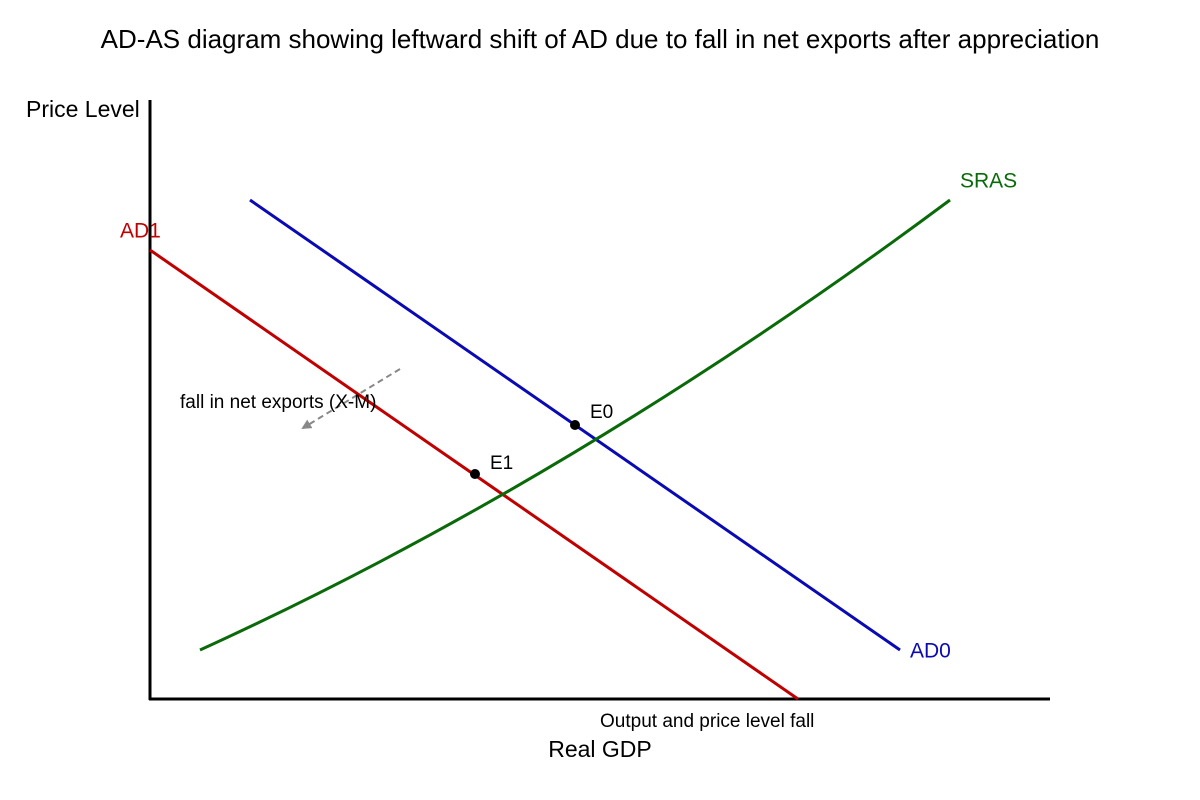 Image resolution: width=1200 pixels, height=800 pixels. What do you see at coordinates (140, 231) in the screenshot?
I see `ad1-label: AD1` at bounding box center [140, 231].